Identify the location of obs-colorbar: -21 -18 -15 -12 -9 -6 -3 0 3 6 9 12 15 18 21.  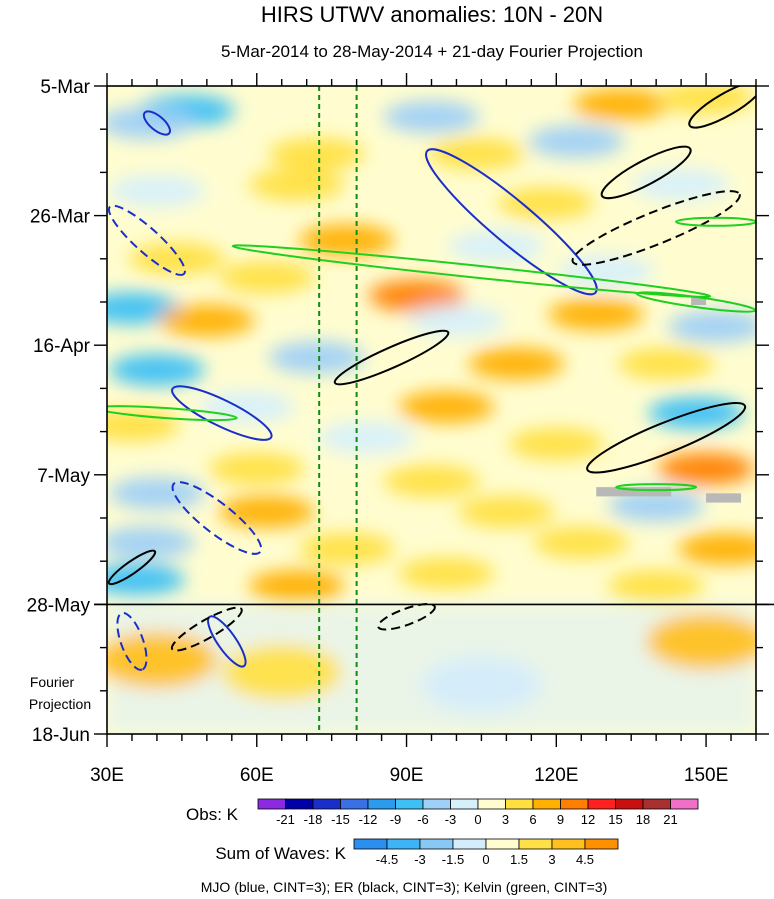
(478, 812).